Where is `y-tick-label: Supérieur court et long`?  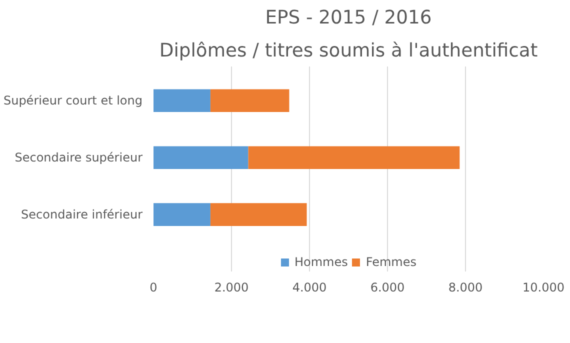 y-tick-label: Supérieur court et long is located at coordinates (73, 101).